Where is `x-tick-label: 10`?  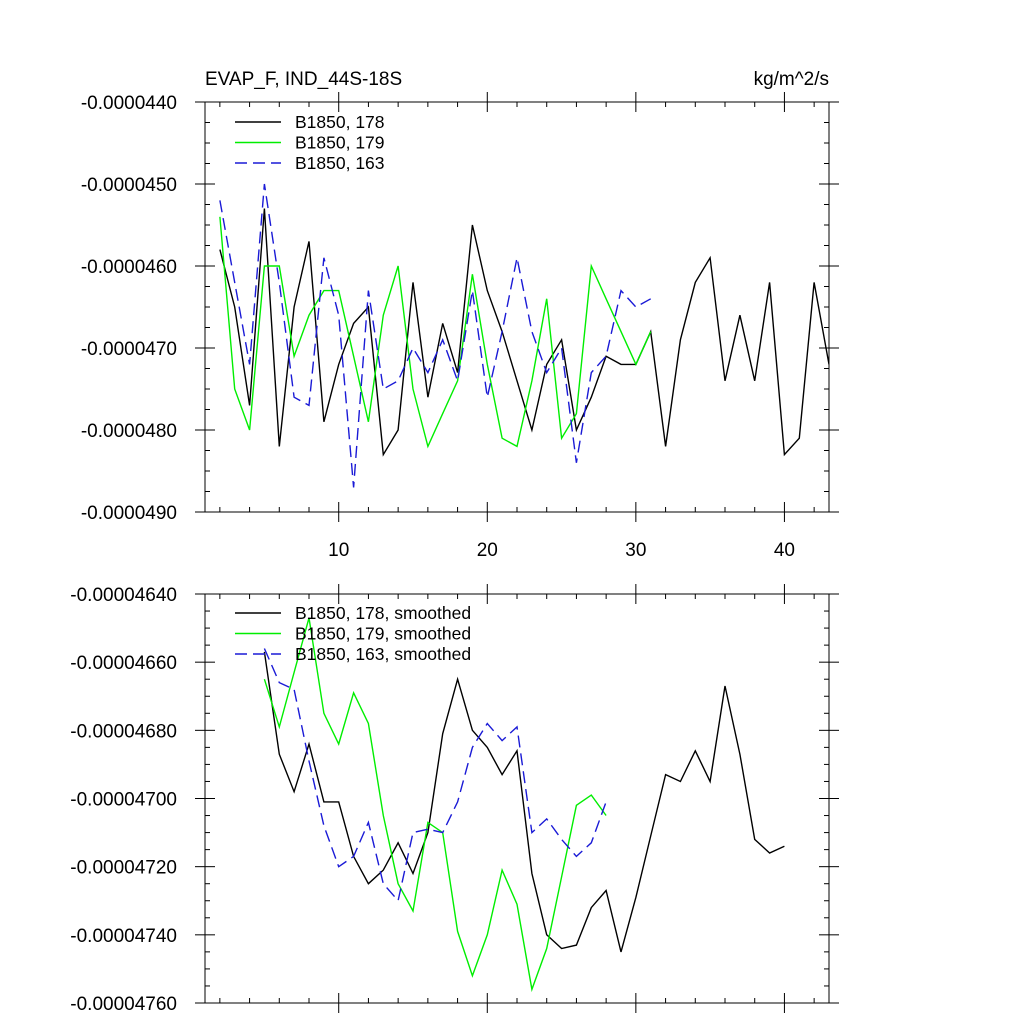
x-tick-label: 10 is located at coordinates (338, 550).